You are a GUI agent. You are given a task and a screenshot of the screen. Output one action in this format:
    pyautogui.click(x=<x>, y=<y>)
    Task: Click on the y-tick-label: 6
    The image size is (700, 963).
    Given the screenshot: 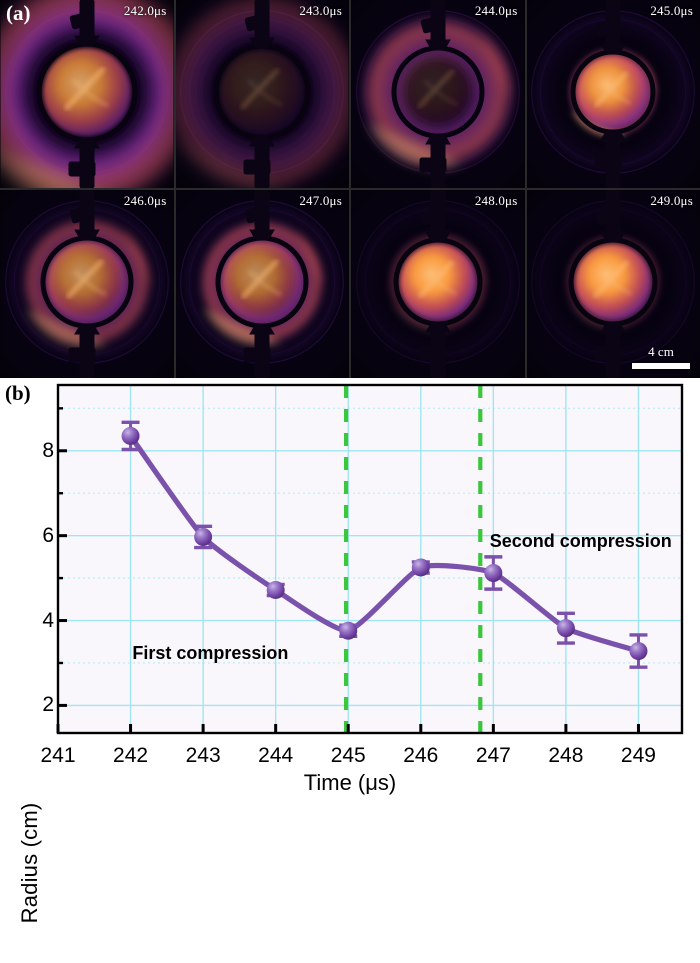 What is the action you would take?
    pyautogui.click(x=48, y=536)
    